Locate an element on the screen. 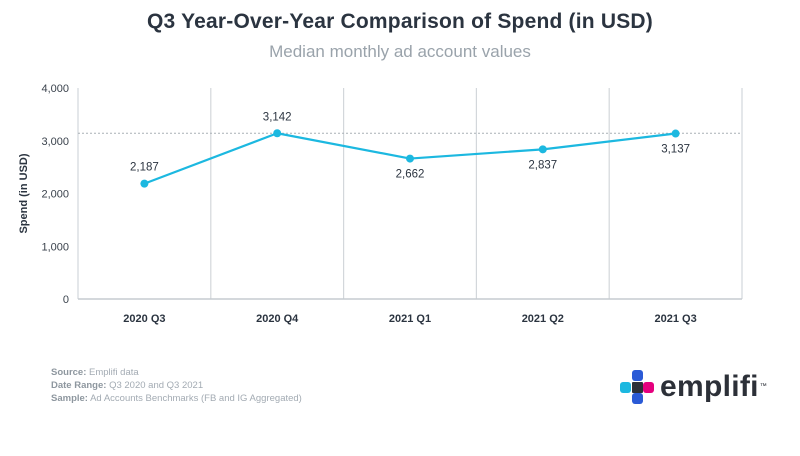 The height and width of the screenshot is (456, 800). x-tick-label: 2020 Q3 is located at coordinates (144, 319).